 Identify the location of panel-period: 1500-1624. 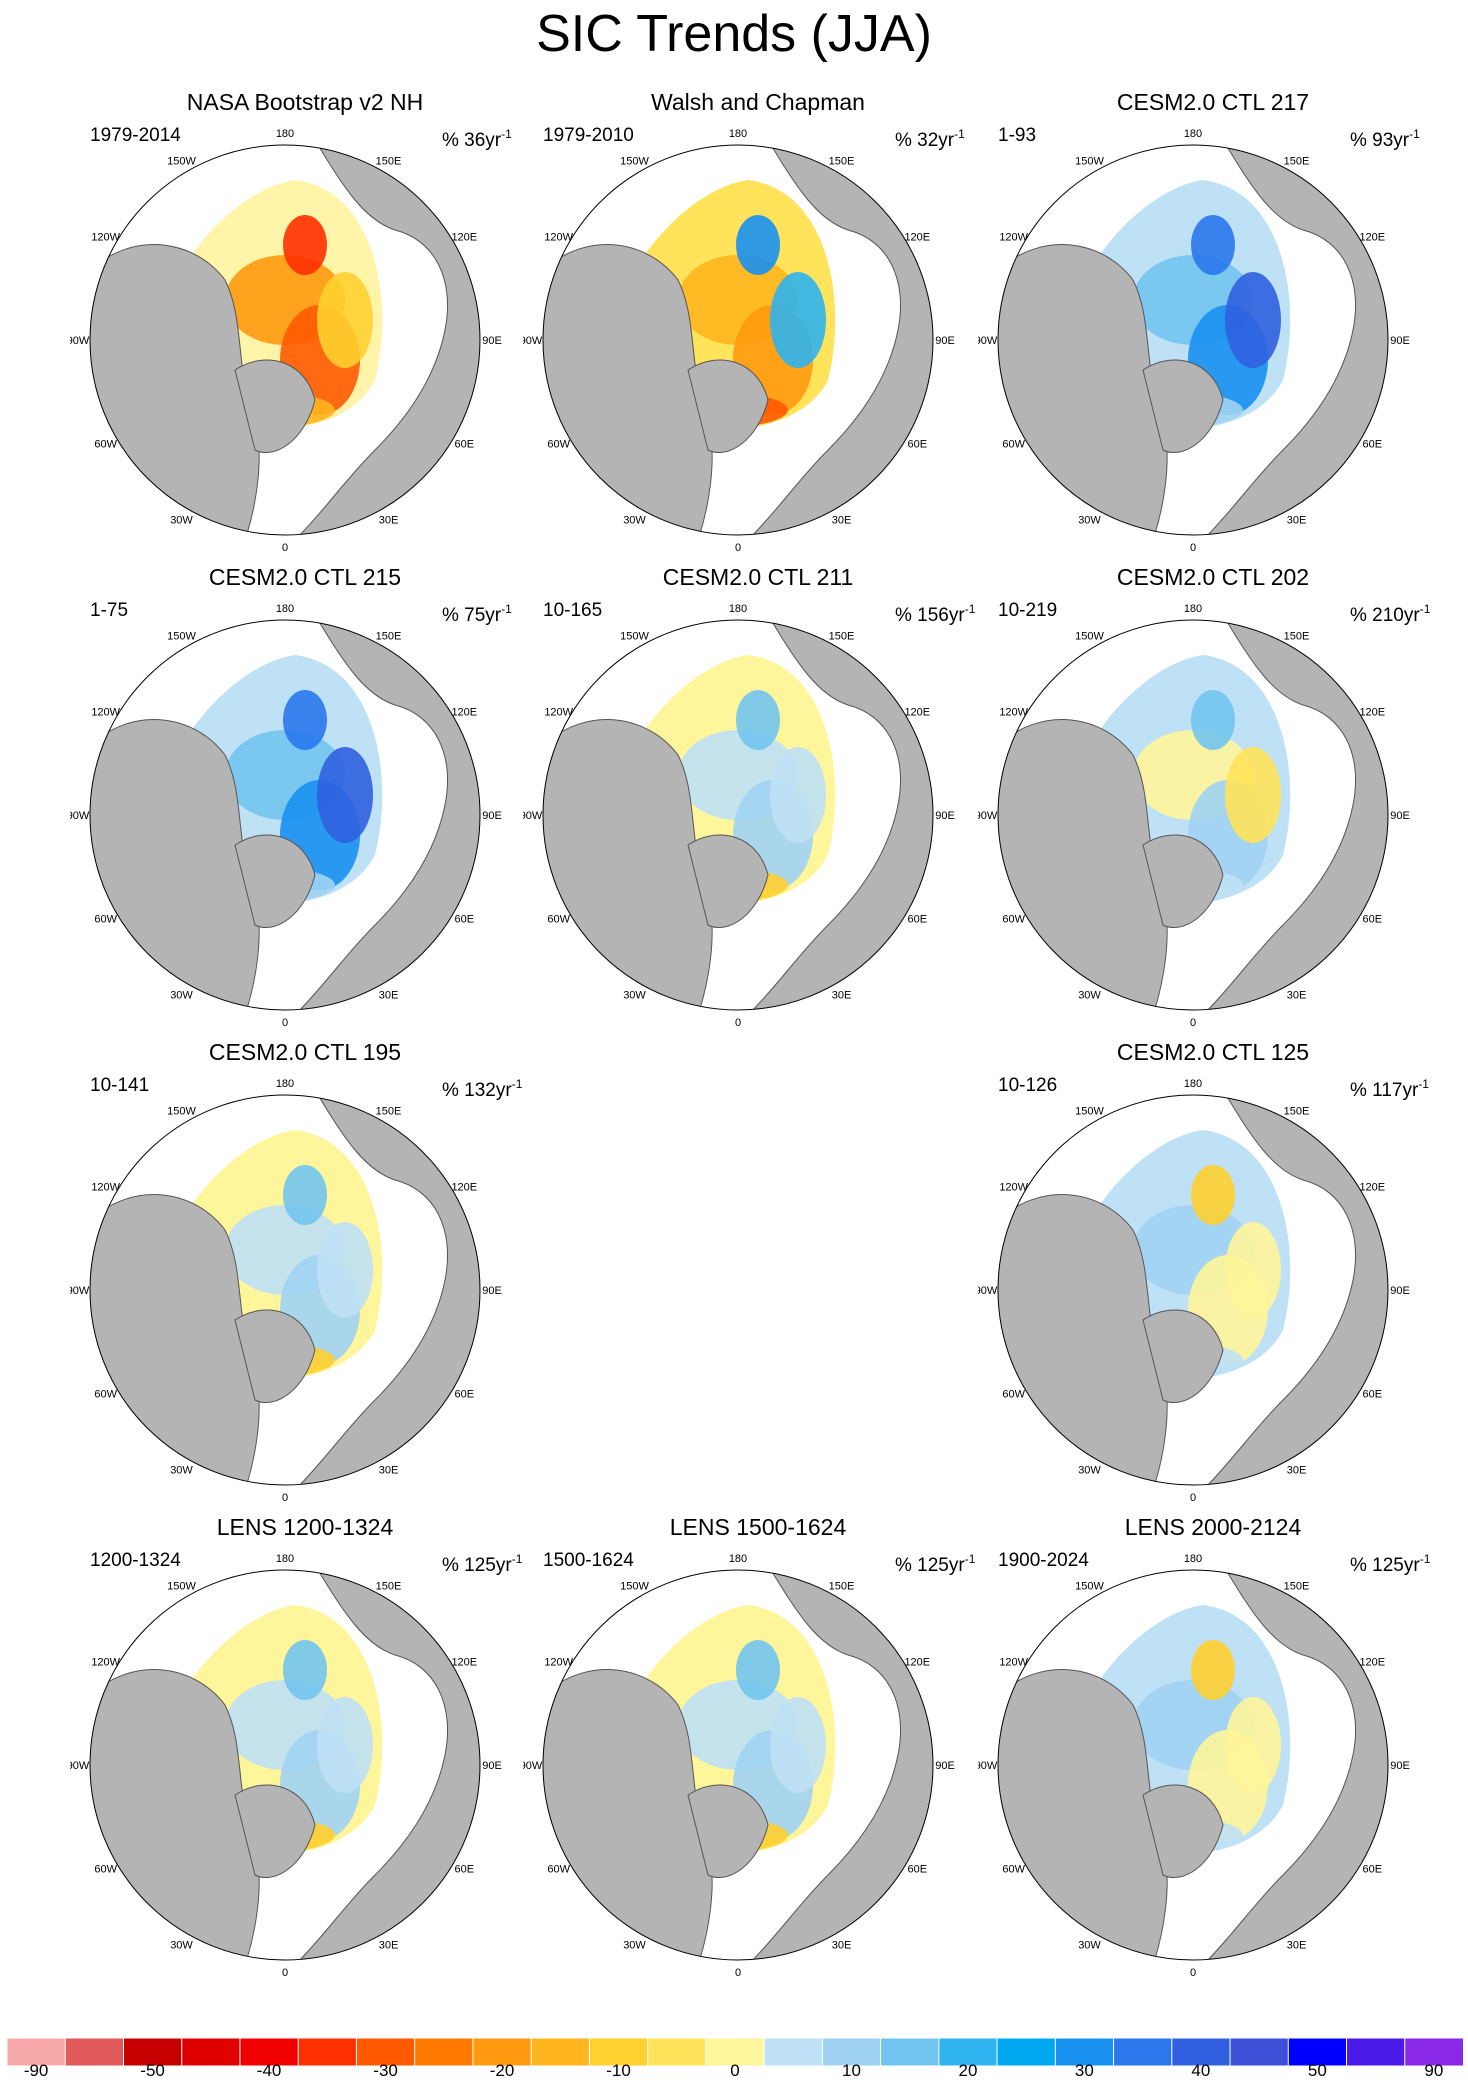
(588, 1560).